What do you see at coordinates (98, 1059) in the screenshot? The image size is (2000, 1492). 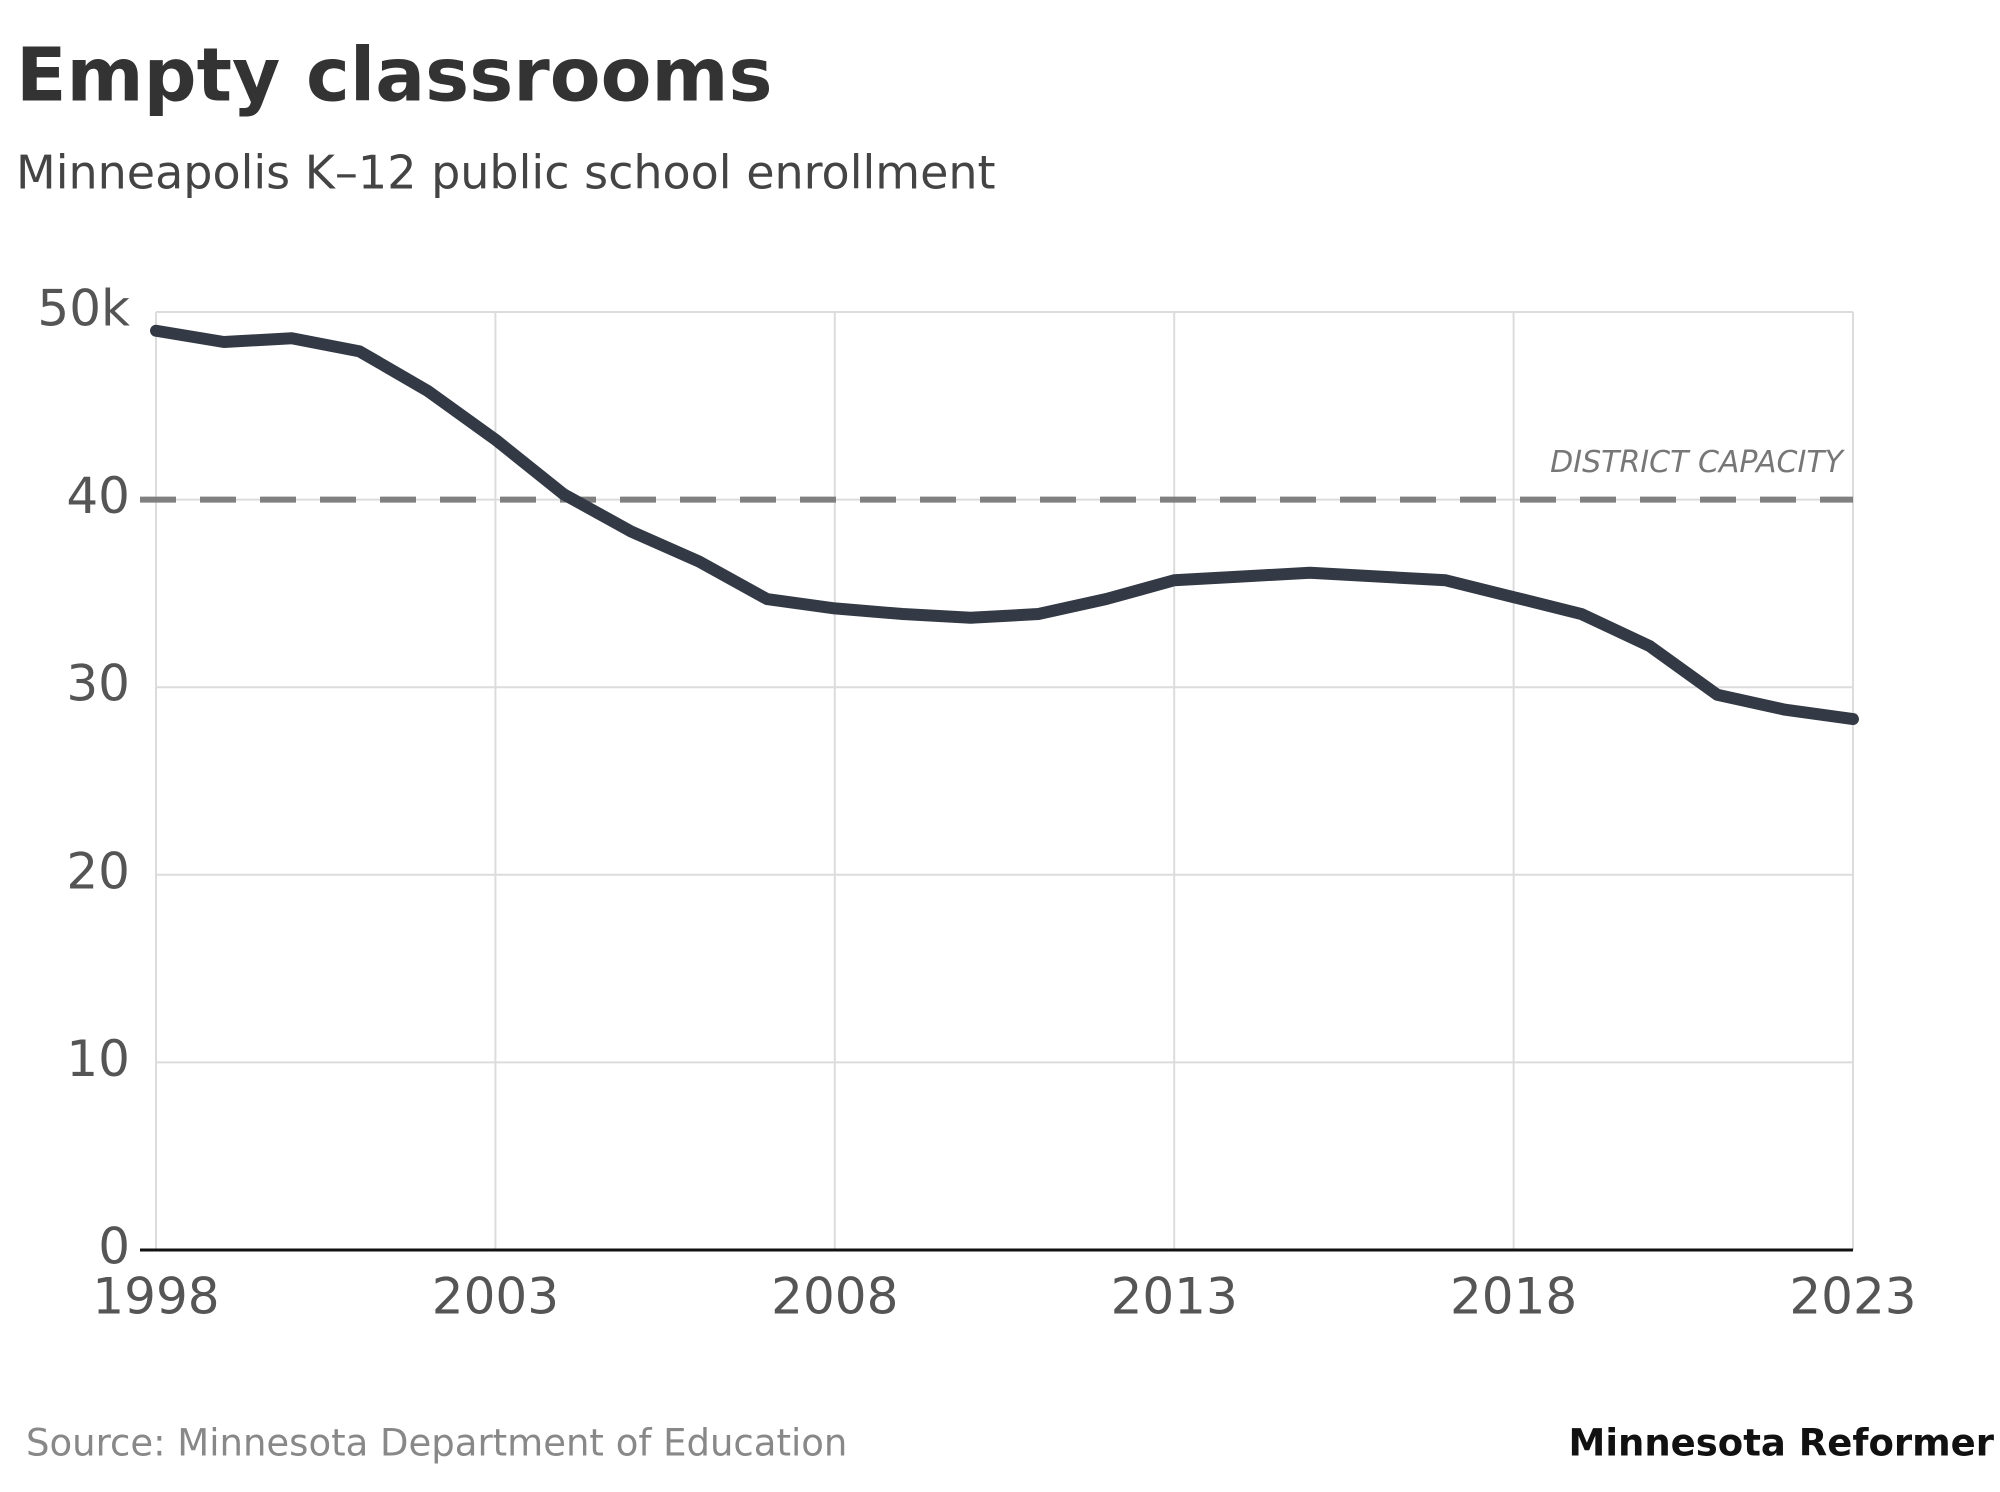 I see `y-tick-label: 10` at bounding box center [98, 1059].